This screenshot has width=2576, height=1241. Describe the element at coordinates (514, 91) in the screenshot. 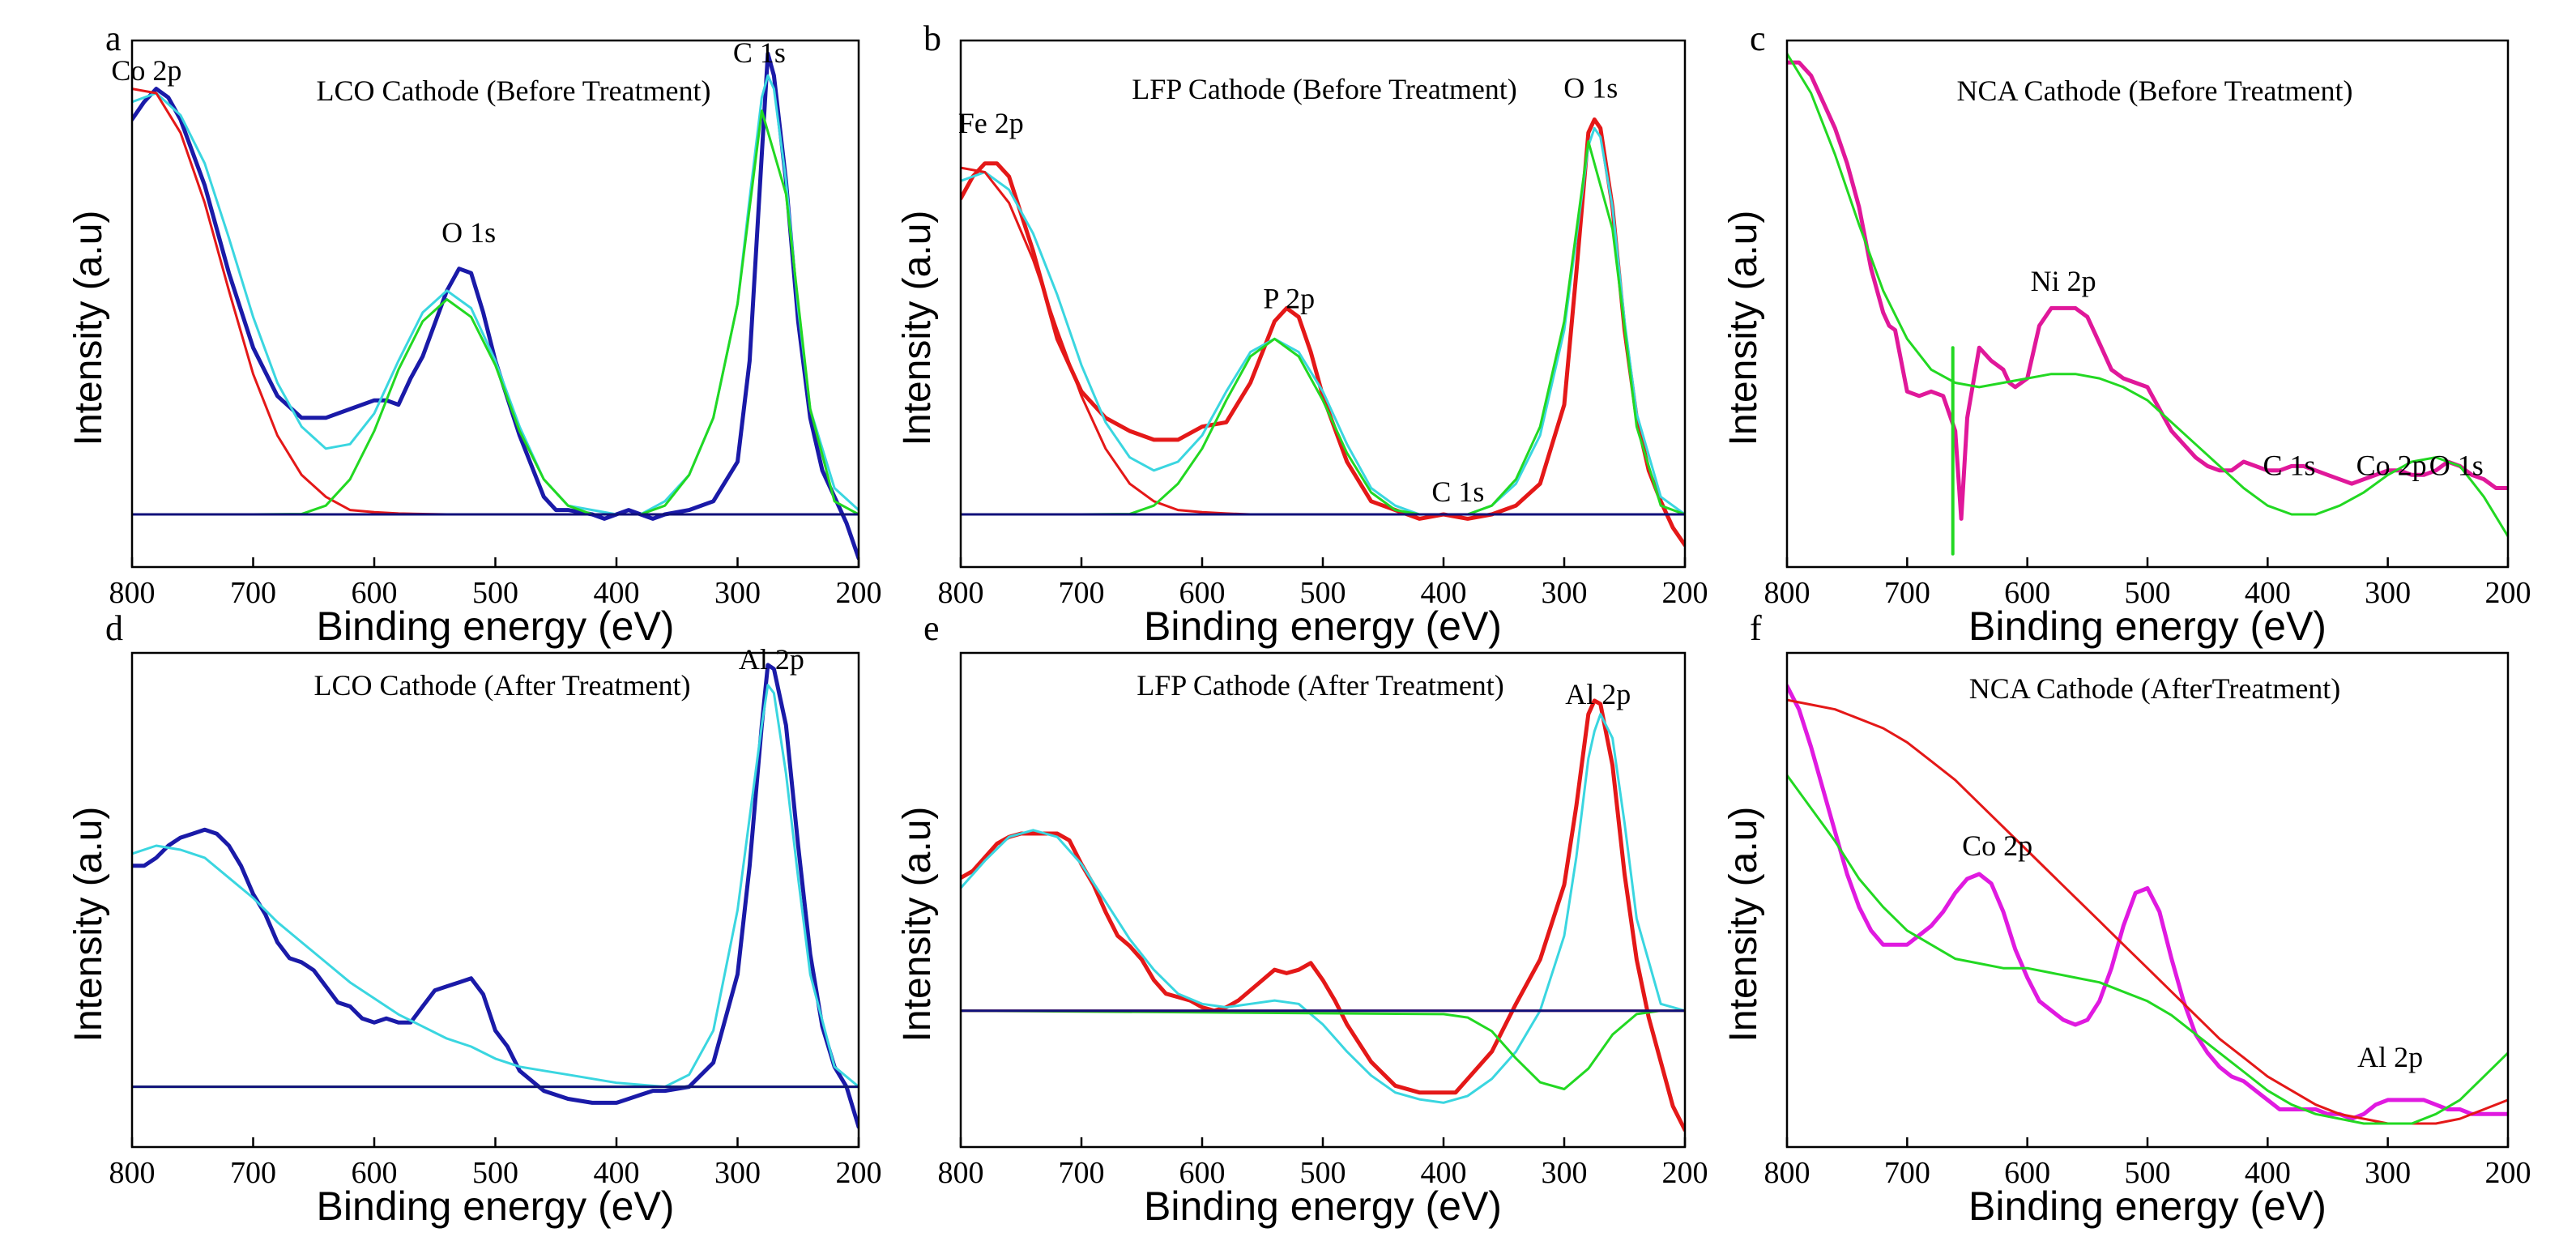

I see `panel-title: LCO Cathode (Before Treatment)` at that location.